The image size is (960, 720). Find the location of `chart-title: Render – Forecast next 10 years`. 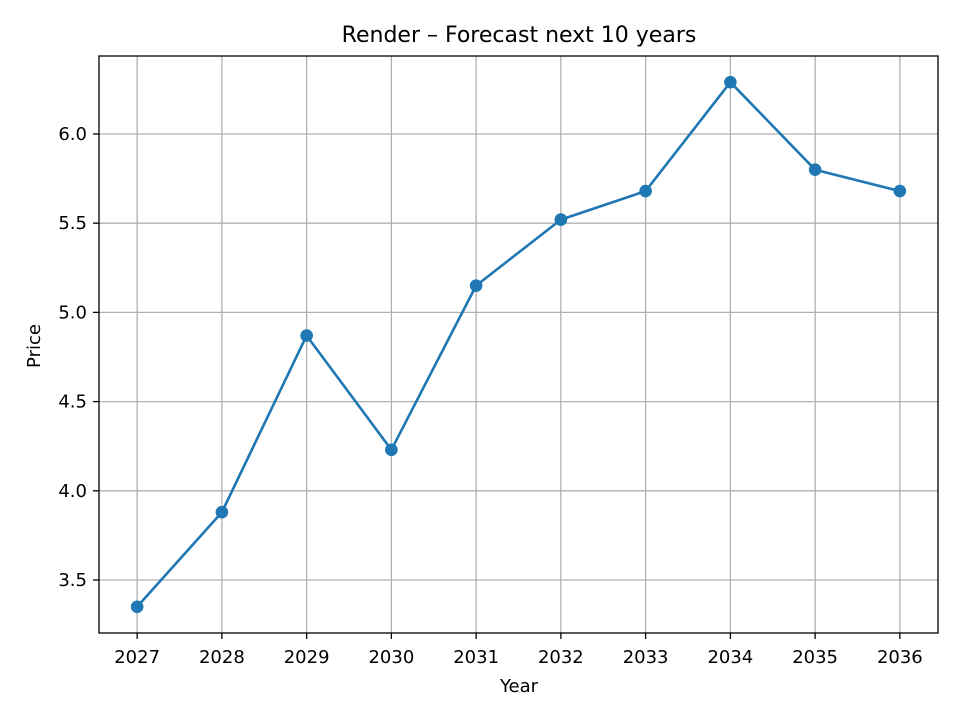

chart-title: Render – Forecast next 10 years is located at coordinates (519, 35).